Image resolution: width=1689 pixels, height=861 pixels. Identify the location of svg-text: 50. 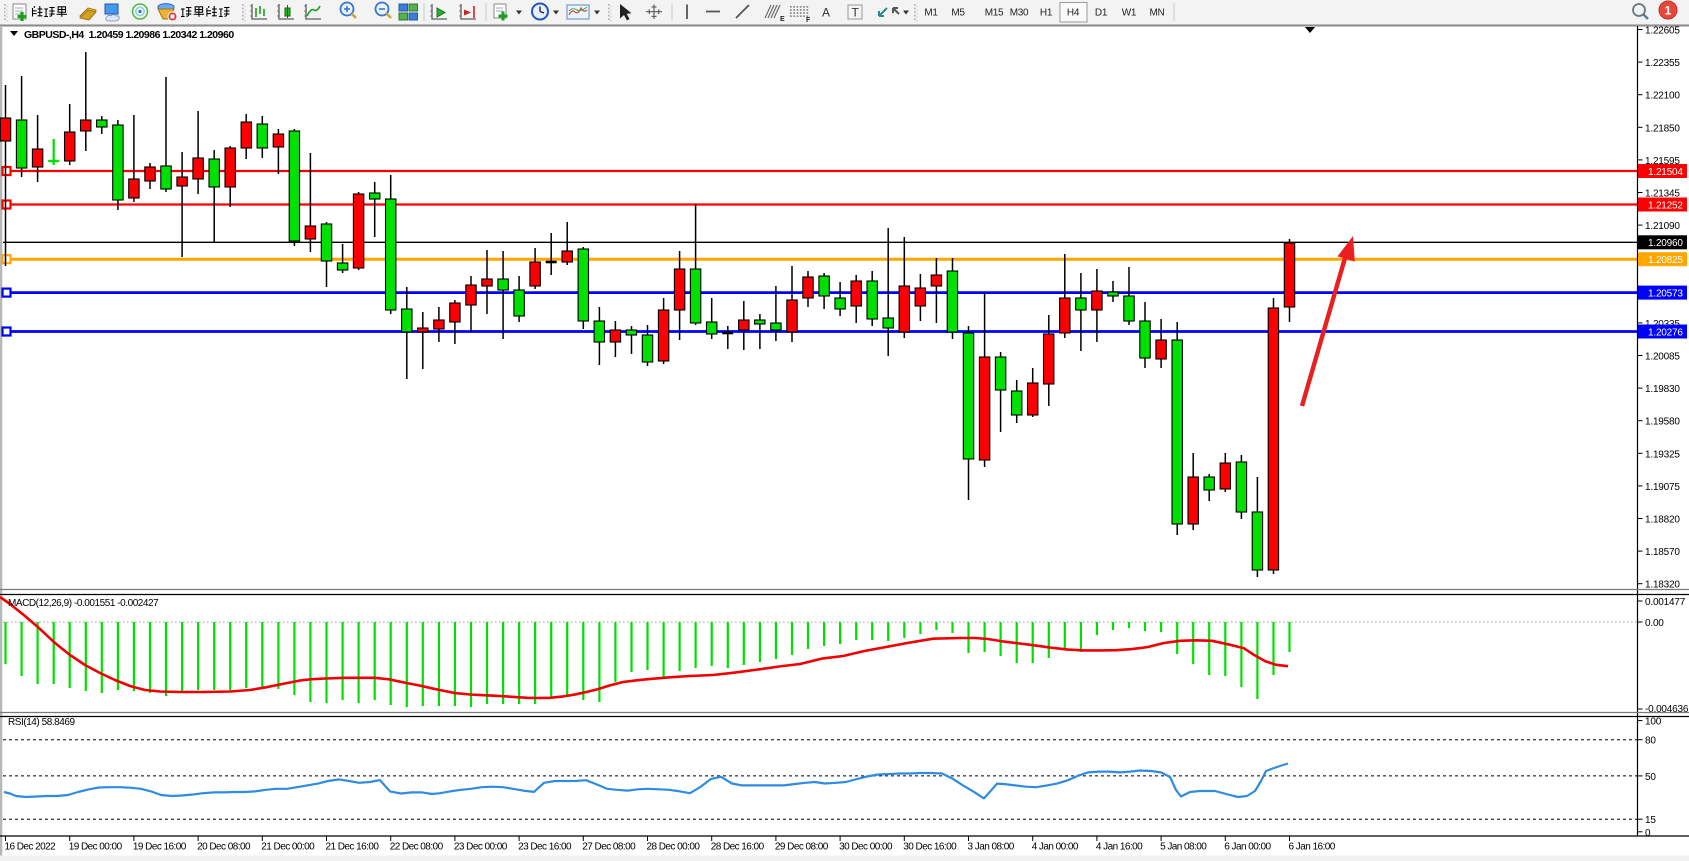
(1650, 777).